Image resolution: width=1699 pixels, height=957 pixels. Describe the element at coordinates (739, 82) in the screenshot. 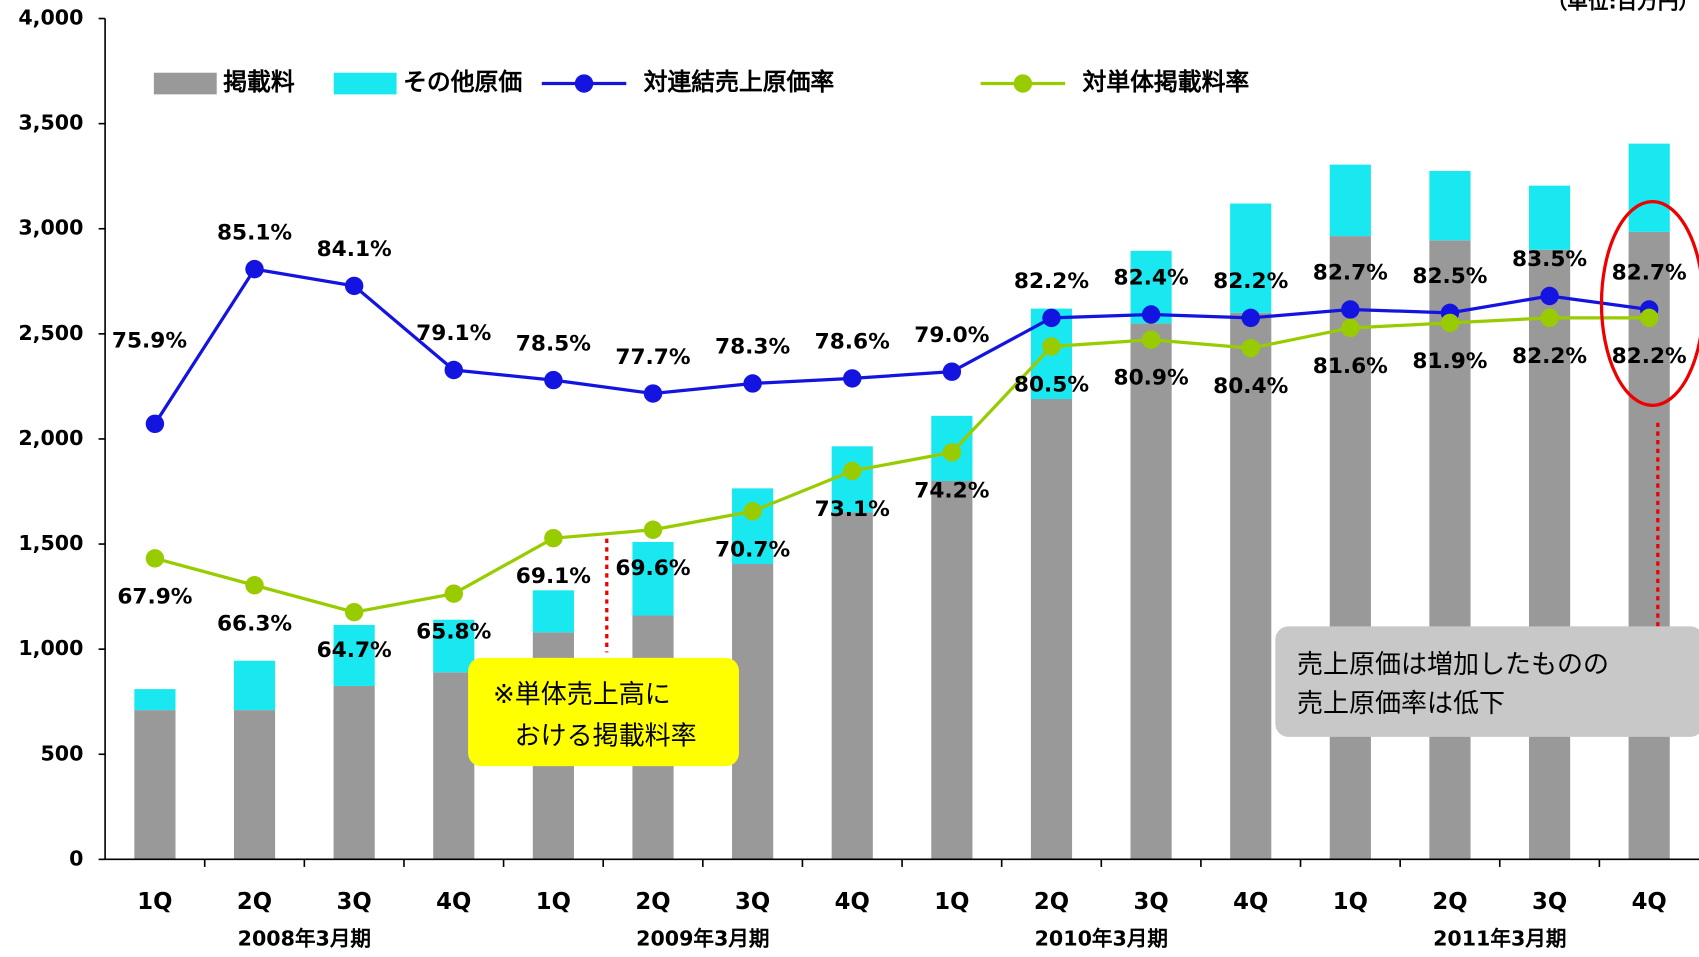

I see `legend-label: 対連結売上原価率` at that location.